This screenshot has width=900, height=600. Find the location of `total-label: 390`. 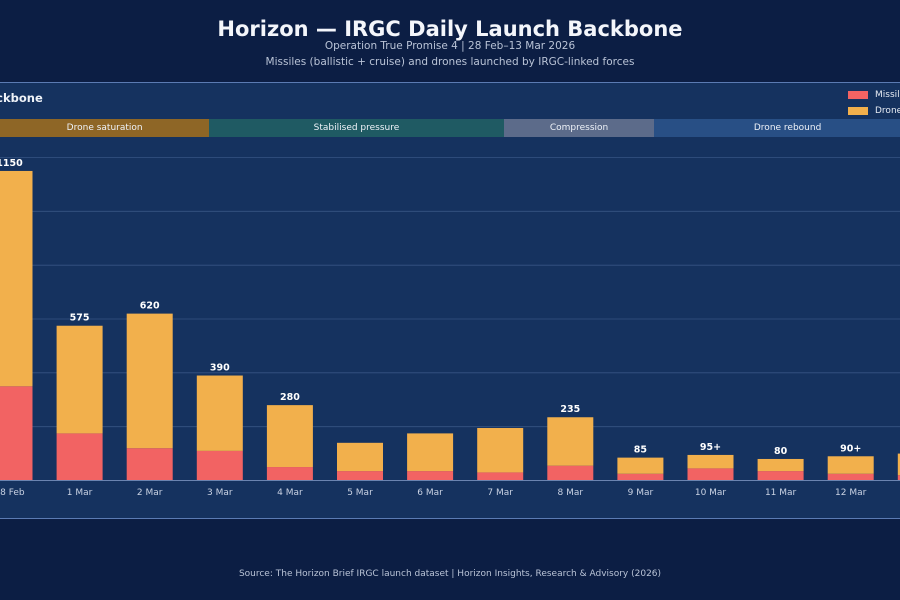

total-label: 390 is located at coordinates (220, 368).